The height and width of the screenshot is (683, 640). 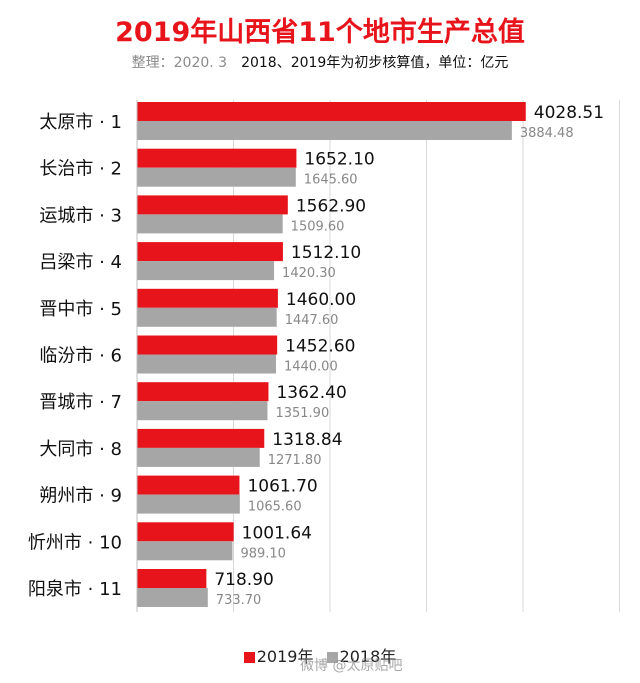 I want to click on legend-label-2018: 2018年, so click(x=368, y=656).